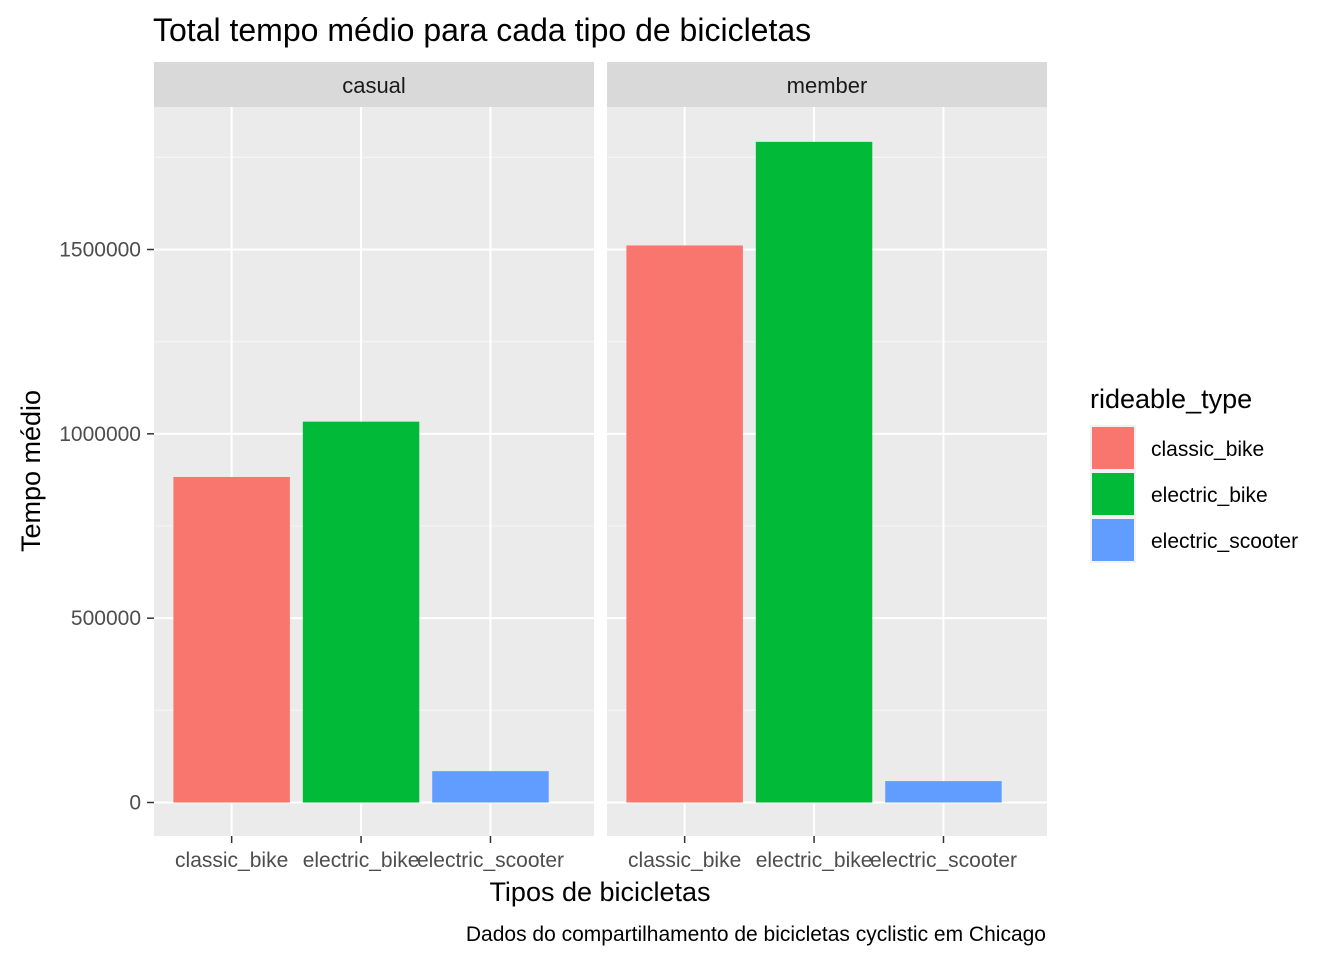  What do you see at coordinates (1224, 541) in the screenshot?
I see `legend-label-electric_scooter: electric_scooter` at bounding box center [1224, 541].